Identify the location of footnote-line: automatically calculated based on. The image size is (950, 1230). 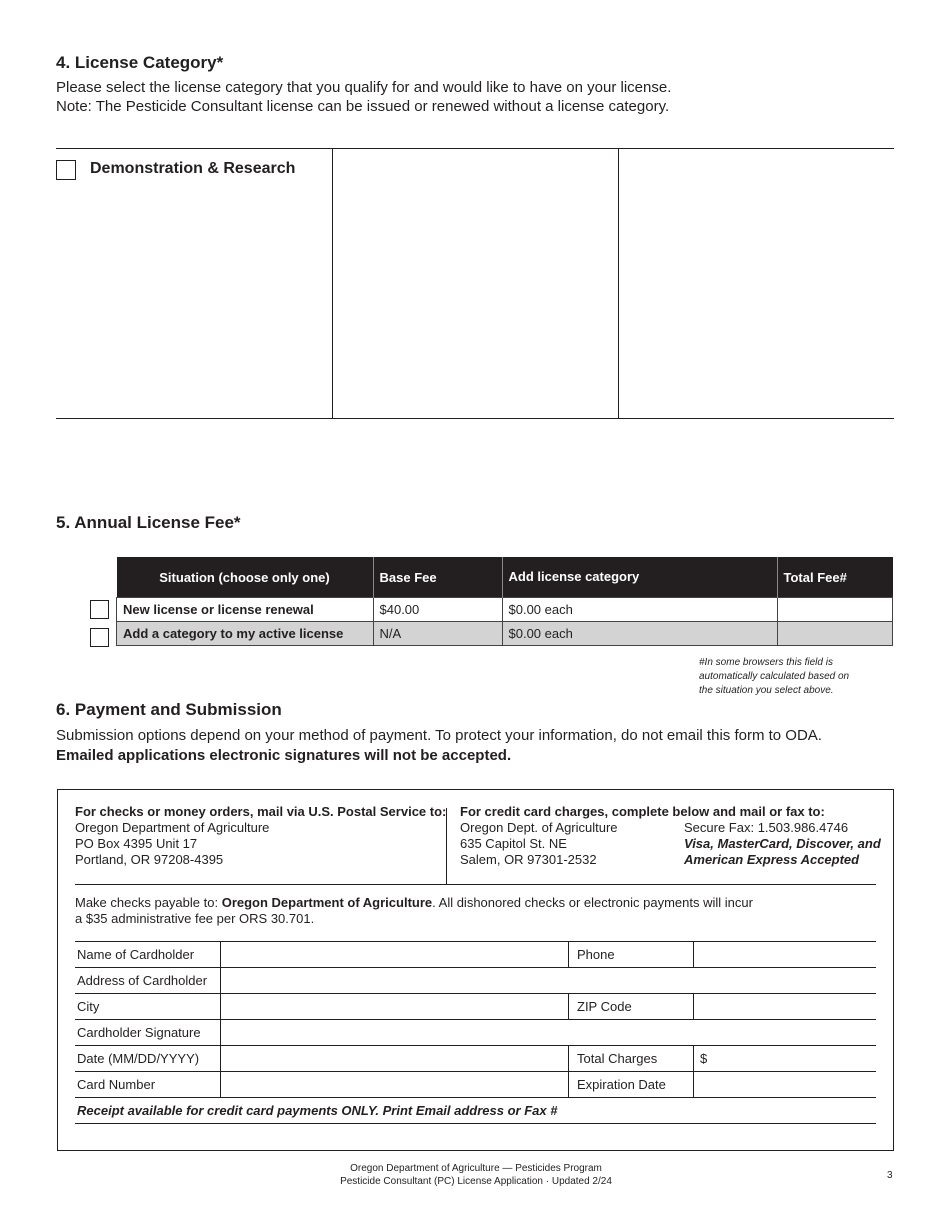
(774, 676).